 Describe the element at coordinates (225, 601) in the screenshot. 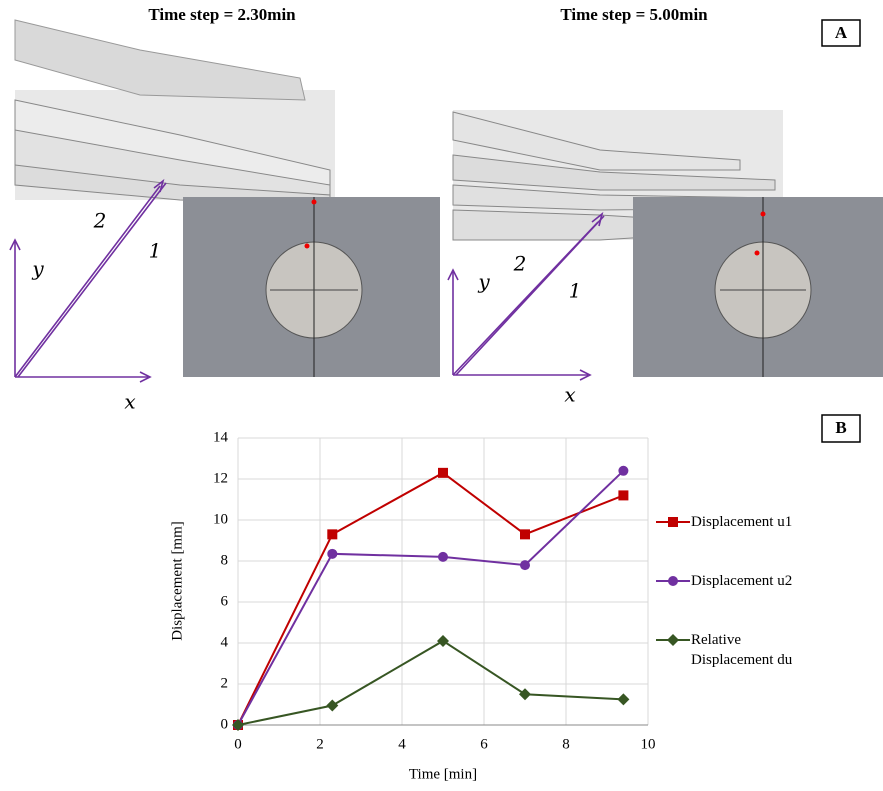

I see `y-tick-label: 6` at that location.